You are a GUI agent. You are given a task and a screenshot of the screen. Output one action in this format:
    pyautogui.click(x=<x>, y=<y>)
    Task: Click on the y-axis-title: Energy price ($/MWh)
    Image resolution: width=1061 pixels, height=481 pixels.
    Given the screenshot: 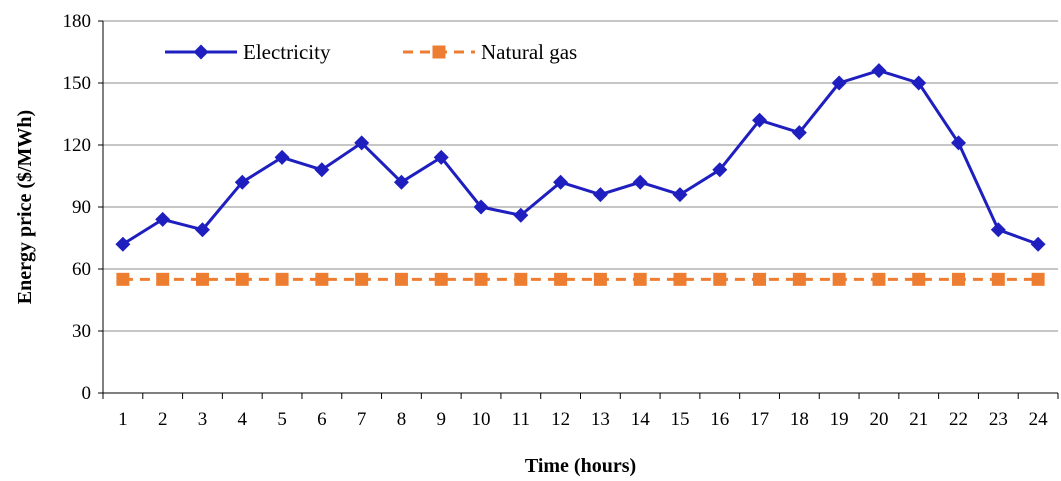 What is the action you would take?
    pyautogui.click(x=25, y=207)
    